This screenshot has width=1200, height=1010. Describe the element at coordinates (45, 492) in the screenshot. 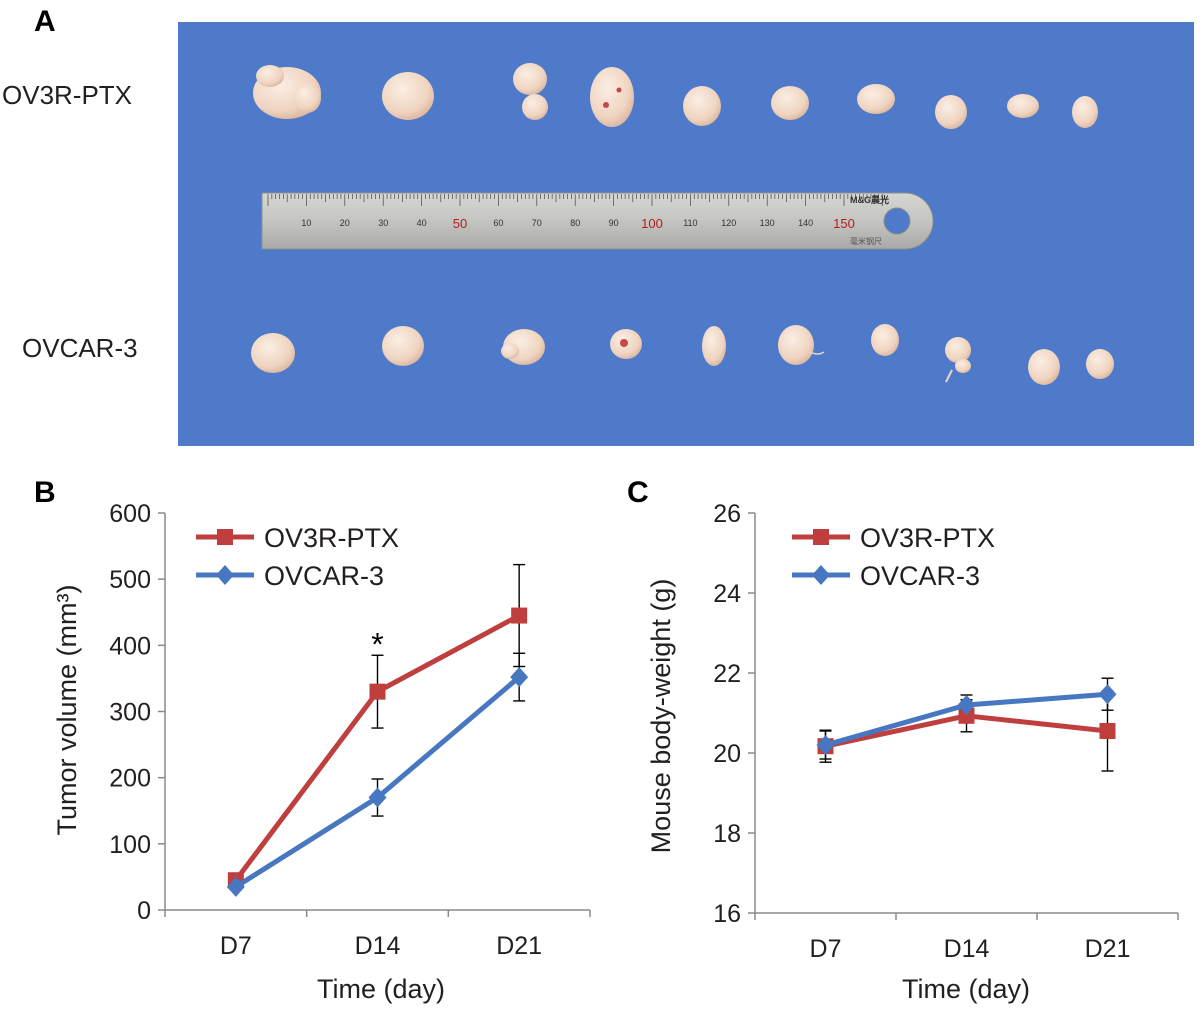

I see `panel-b-letter: B` at that location.